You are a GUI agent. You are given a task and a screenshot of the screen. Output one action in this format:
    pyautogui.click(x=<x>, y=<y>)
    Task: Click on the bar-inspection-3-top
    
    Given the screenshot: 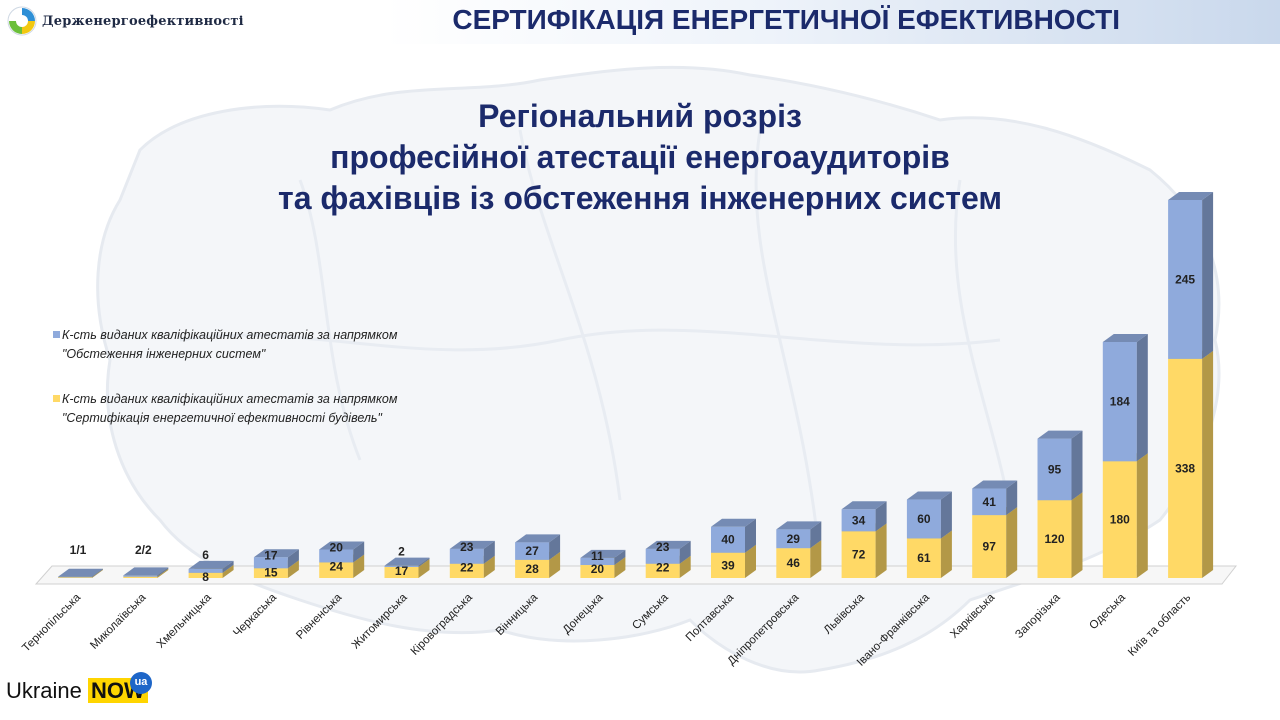 What is the action you would take?
    pyautogui.click(x=276, y=553)
    